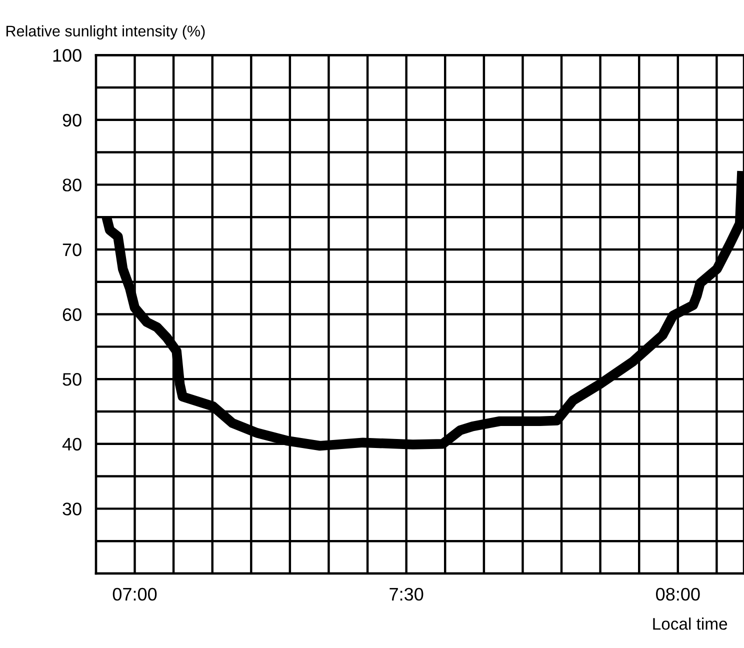 This screenshot has width=744, height=648. What do you see at coordinates (134, 594) in the screenshot?
I see `x-tick-label: 07:00` at bounding box center [134, 594].